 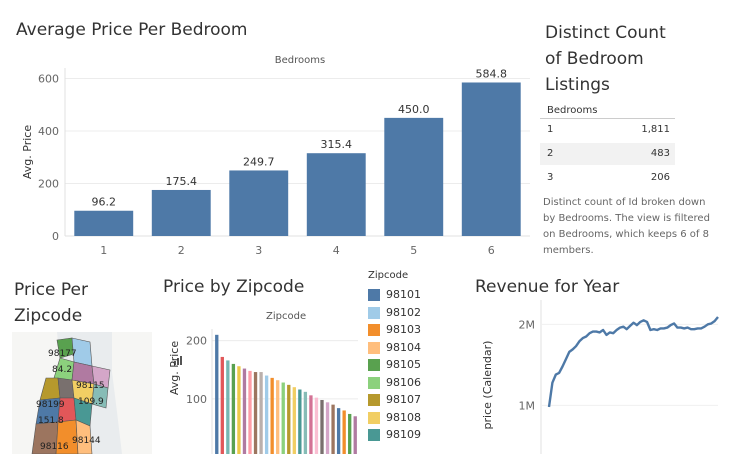 I want to click on legend-label: 98101, so click(x=403, y=294).